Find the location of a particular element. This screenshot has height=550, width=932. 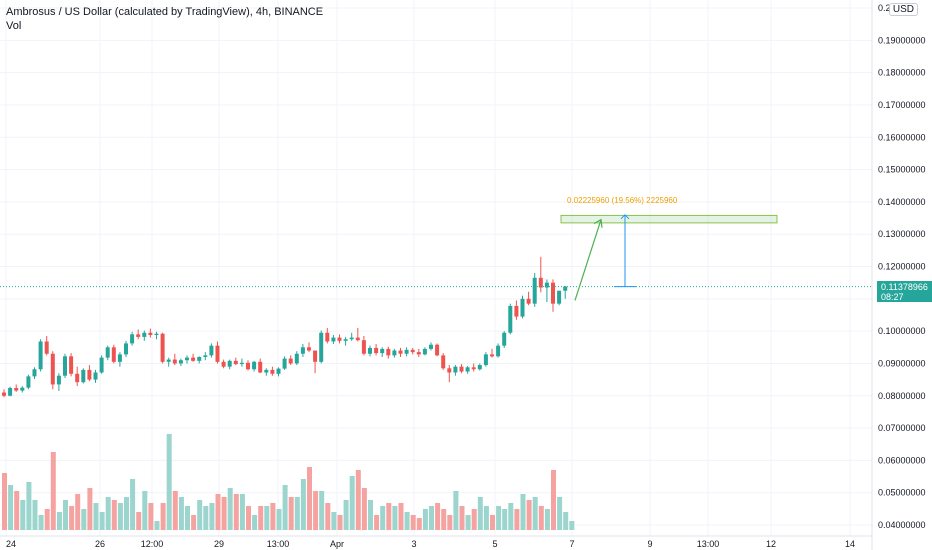

volume-indicator-label: Vol is located at coordinates (14, 26).